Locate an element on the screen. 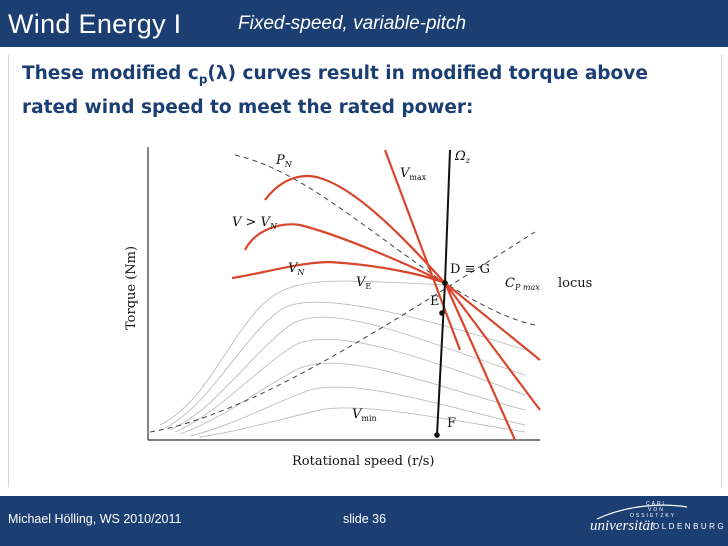  point-f is located at coordinates (437, 435).